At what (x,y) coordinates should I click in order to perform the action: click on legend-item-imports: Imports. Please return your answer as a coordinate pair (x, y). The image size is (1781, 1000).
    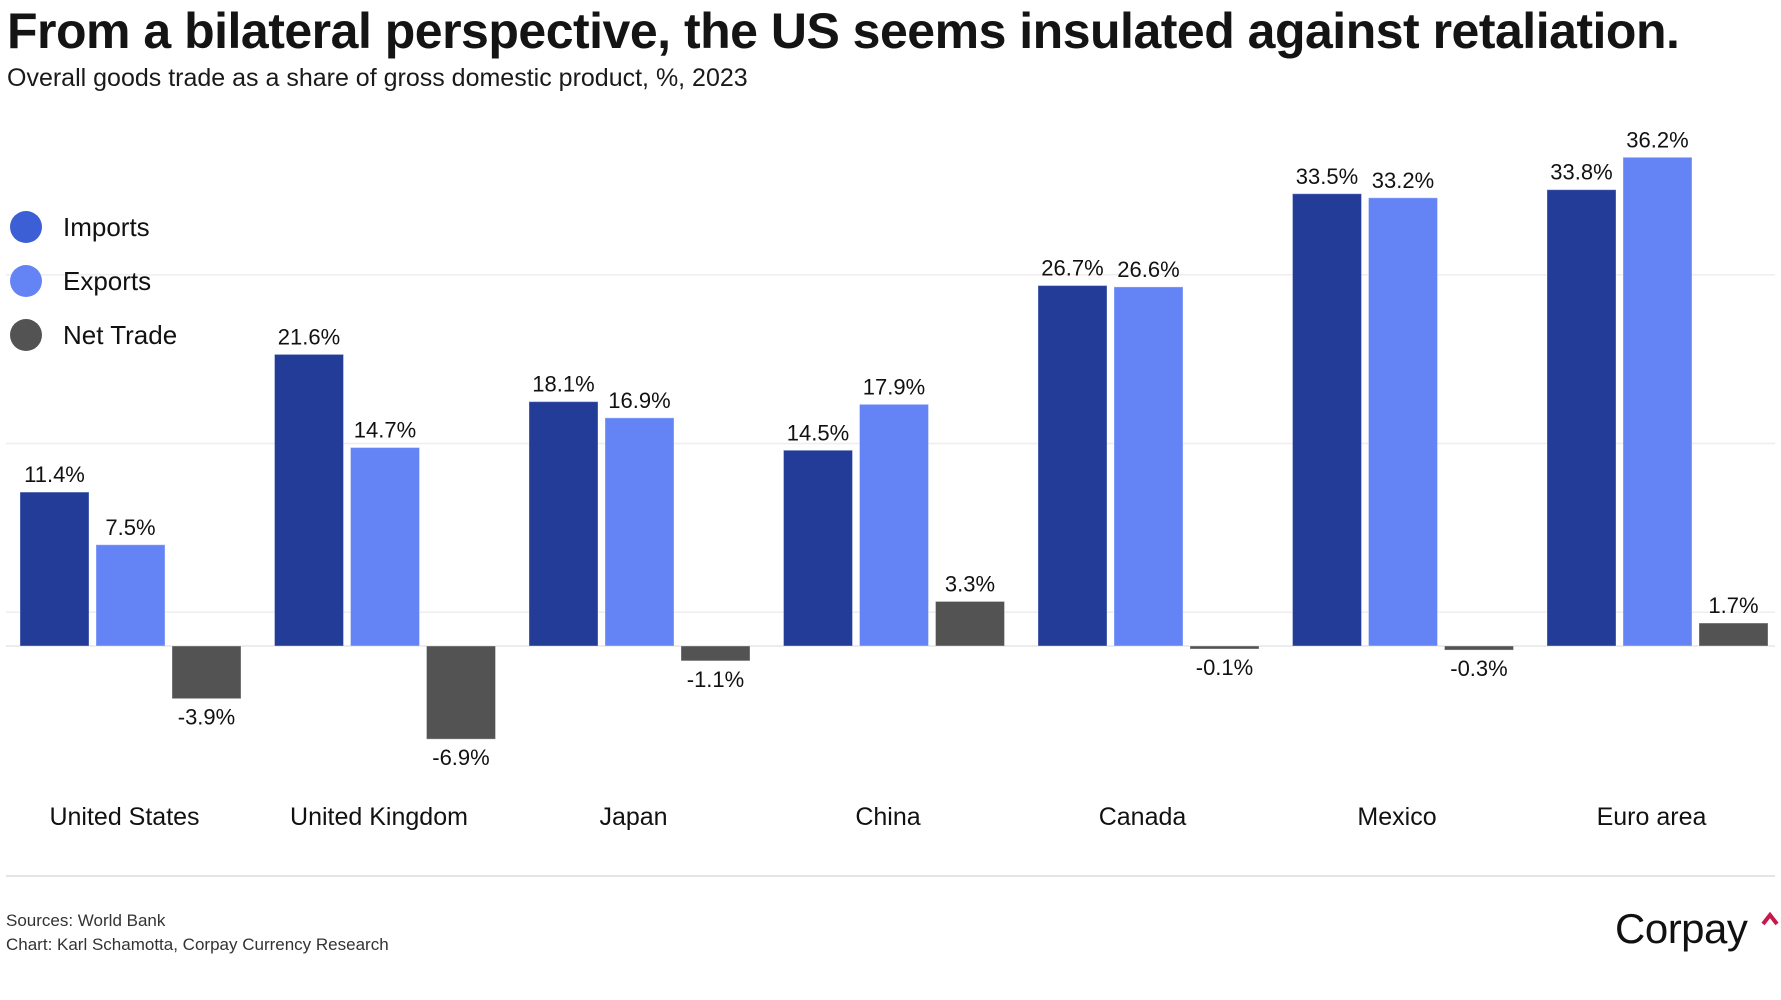
    Looking at the image, I should click on (93, 227).